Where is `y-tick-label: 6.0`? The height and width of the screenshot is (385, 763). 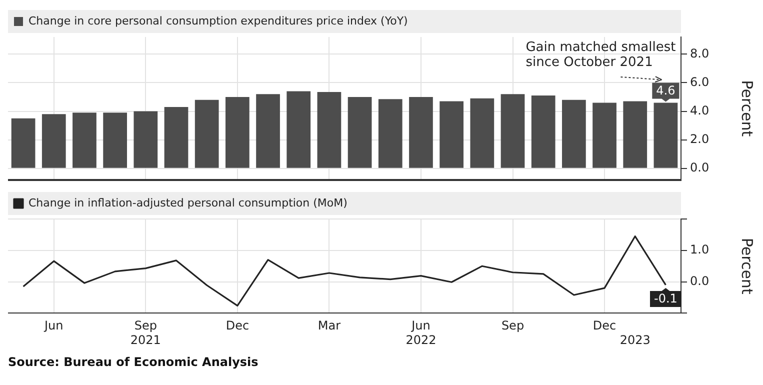 y-tick-label: 6.0 is located at coordinates (700, 81).